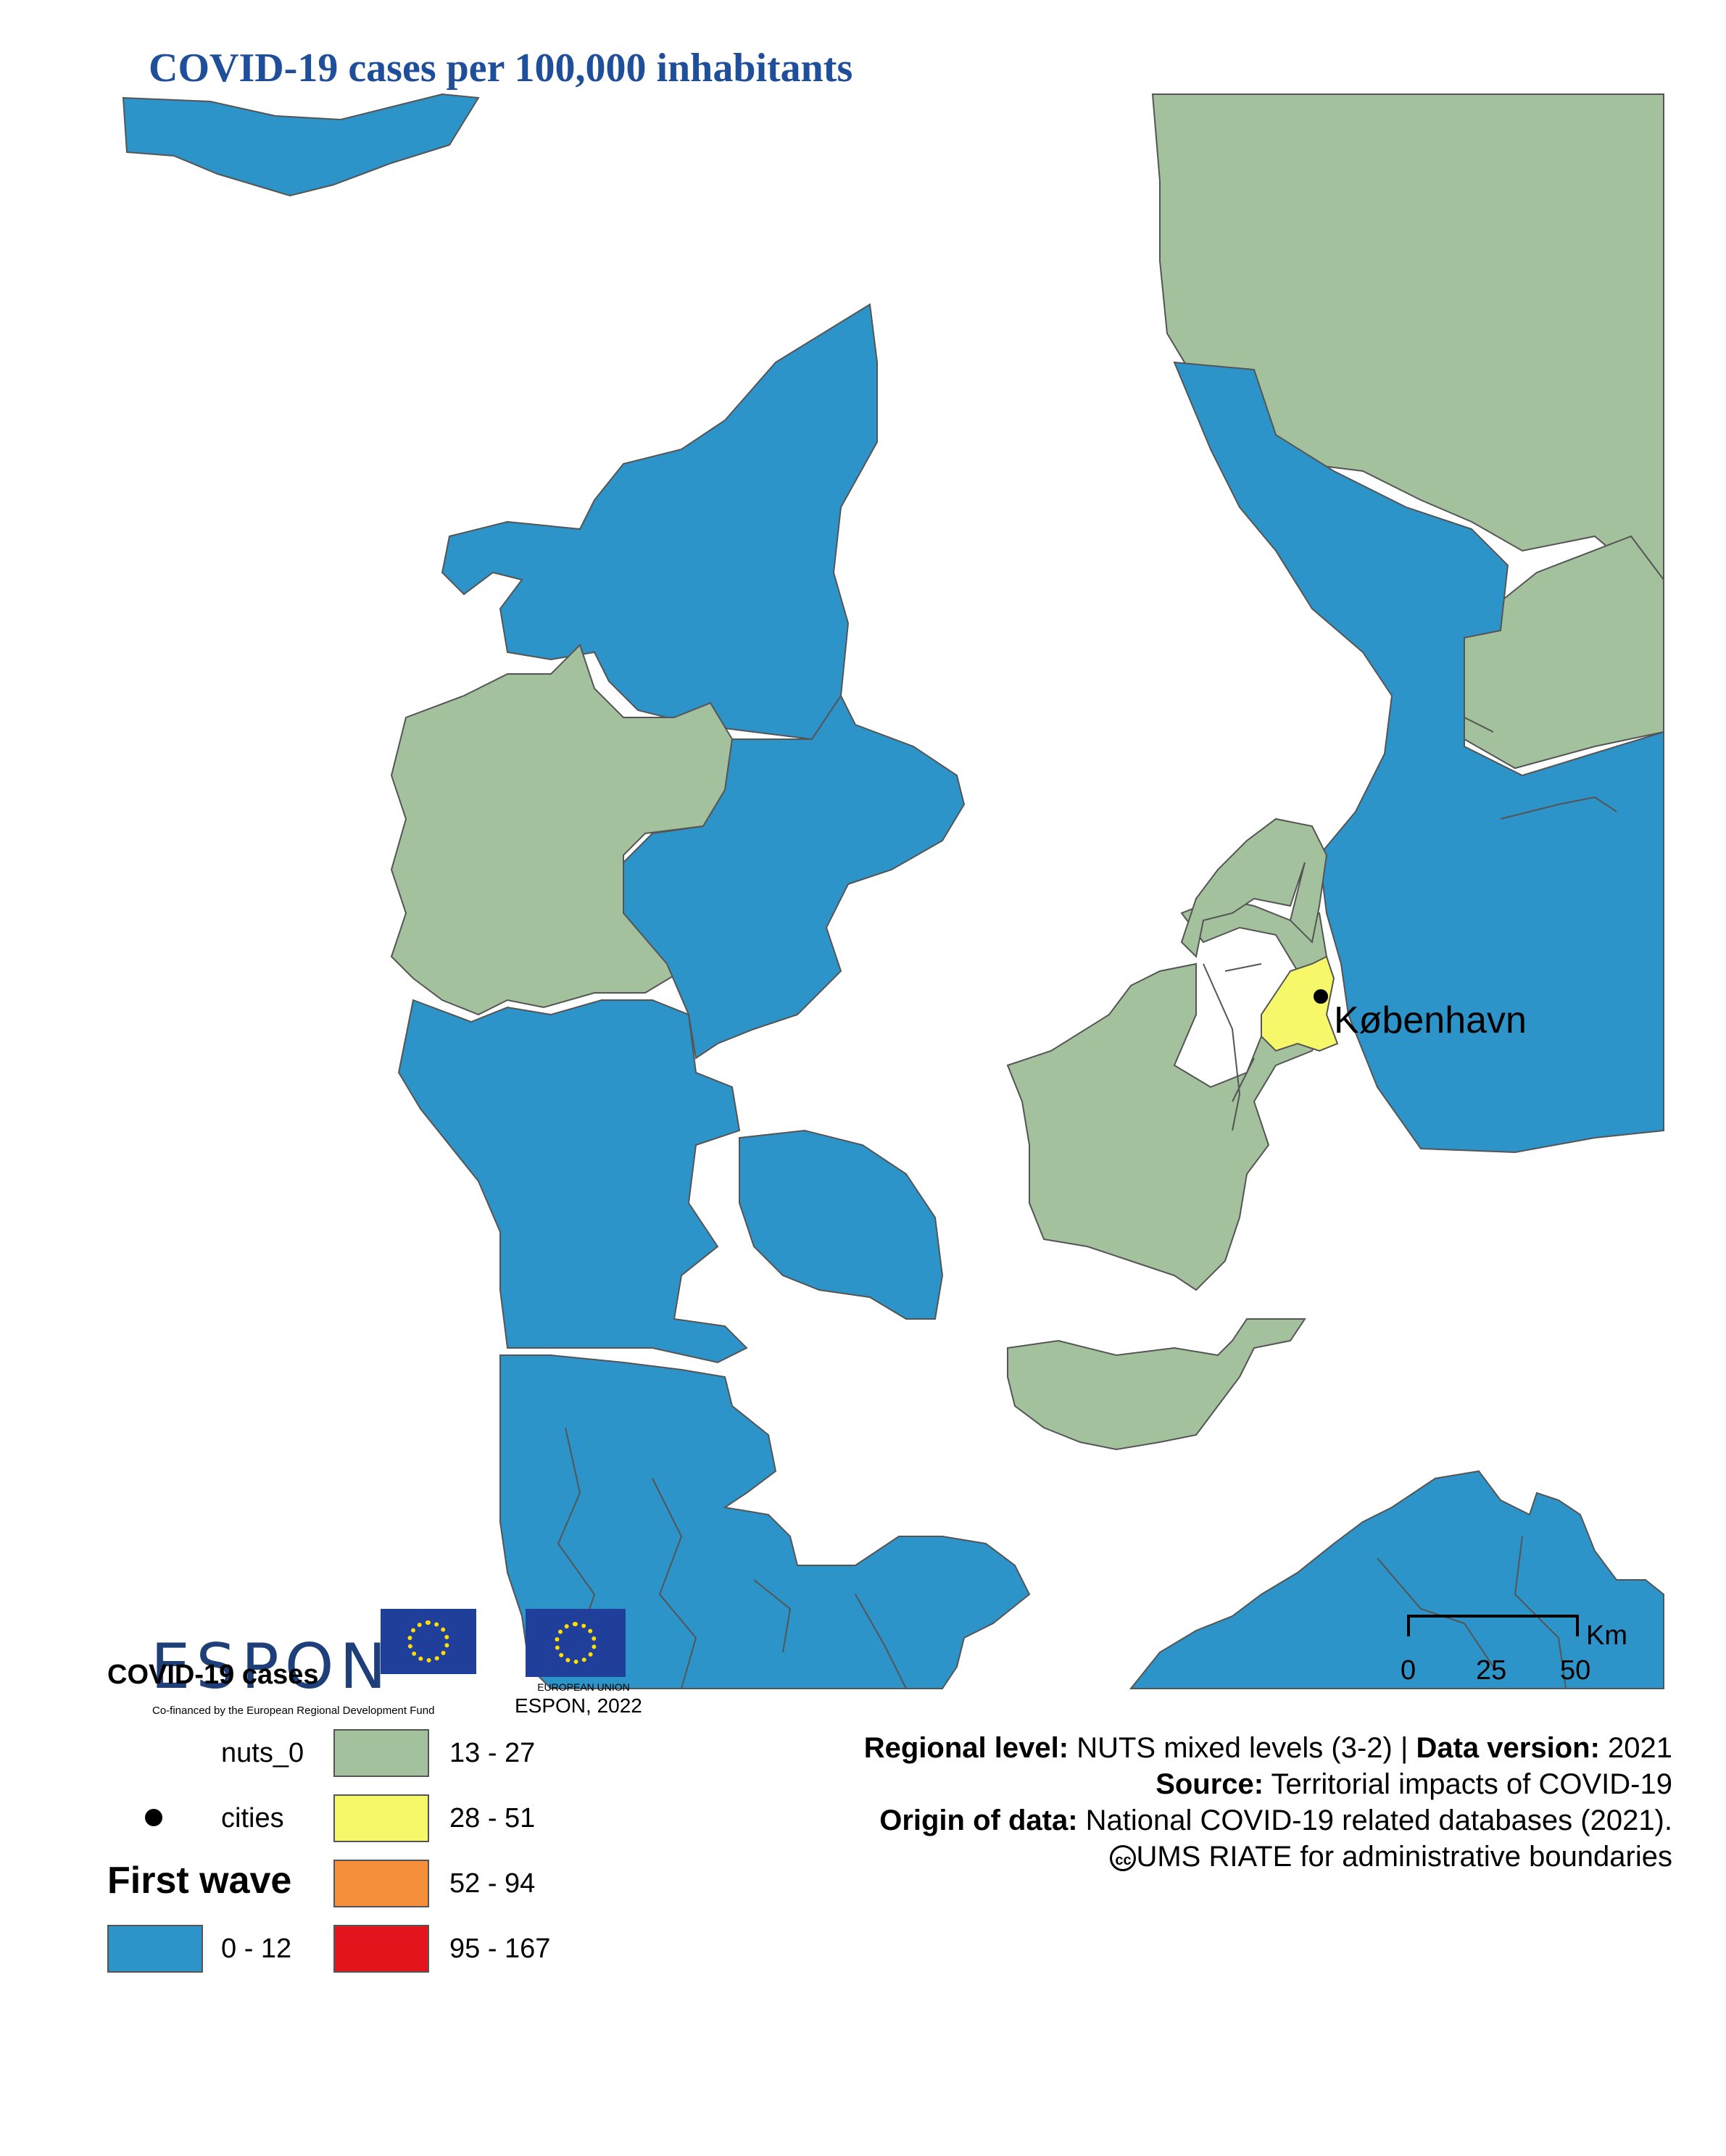  I want to click on region-germany-east, so click(1396, 1579).